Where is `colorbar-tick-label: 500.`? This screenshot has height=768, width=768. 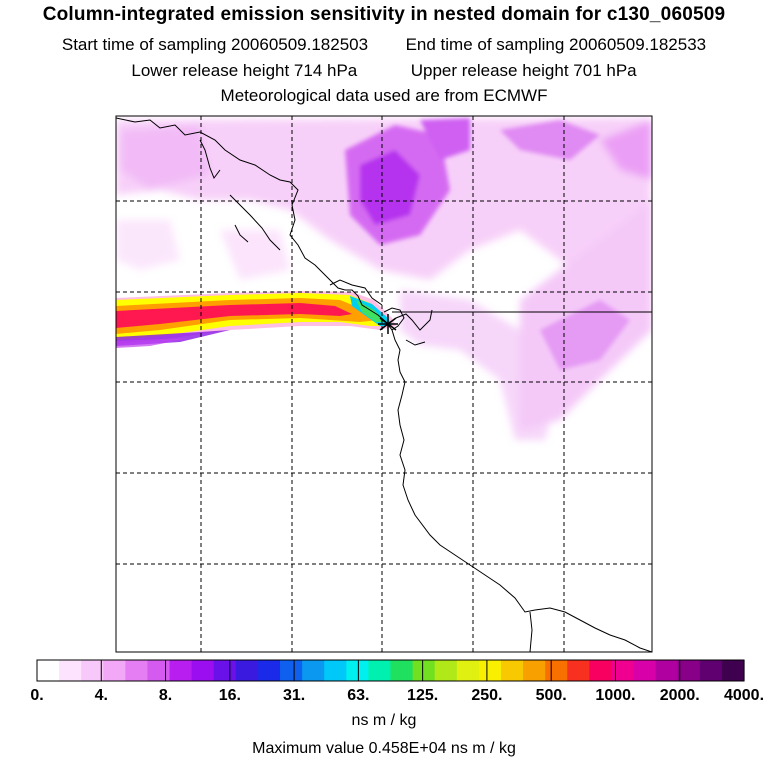 colorbar-tick-label: 500. is located at coordinates (551, 695).